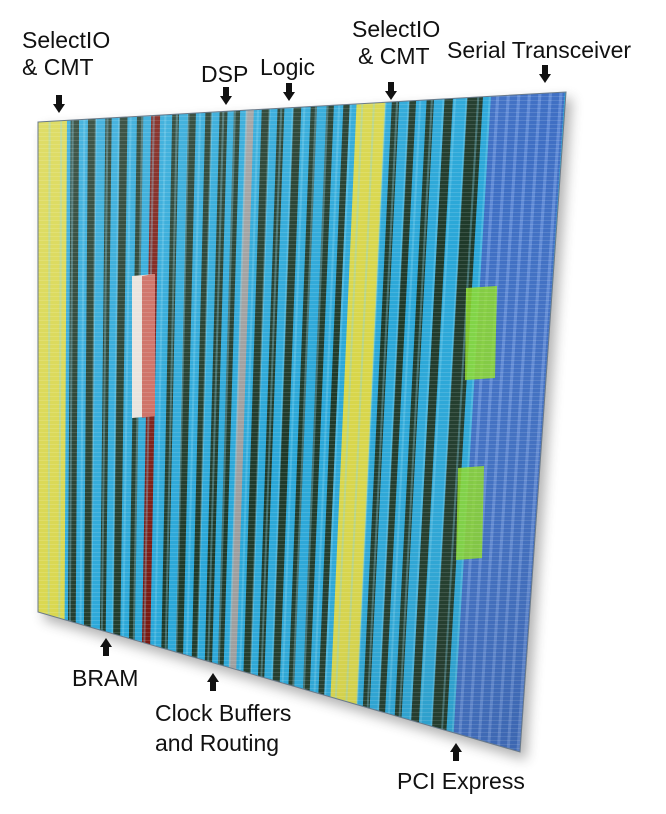 This screenshot has width=666, height=814. I want to click on label-selectio-left-line2: & CMT, so click(58, 67).